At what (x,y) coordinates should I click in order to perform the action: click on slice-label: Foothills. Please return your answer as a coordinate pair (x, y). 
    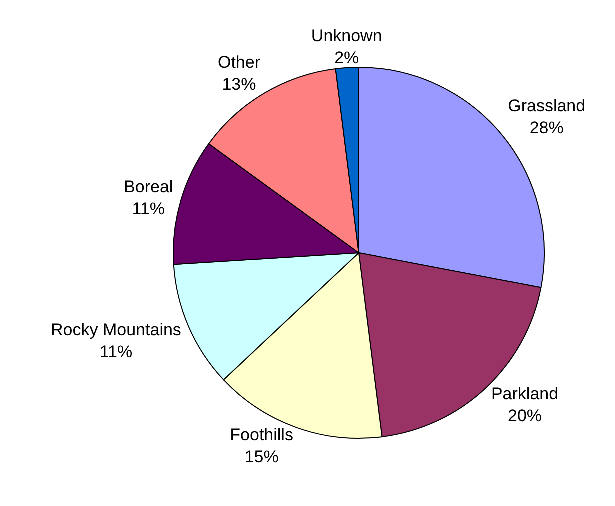
    Looking at the image, I should click on (262, 435).